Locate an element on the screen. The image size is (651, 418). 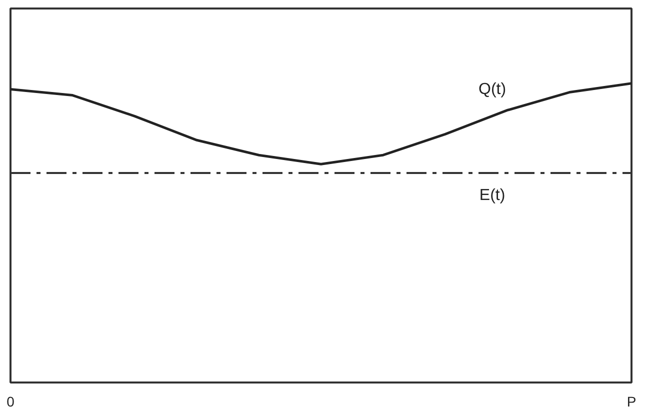
x-tick-label: P is located at coordinates (631, 402).